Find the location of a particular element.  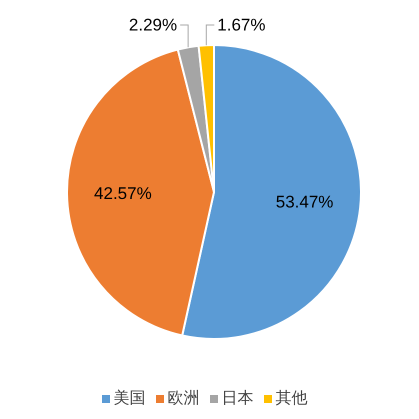

data-label: 53.47% is located at coordinates (305, 202).